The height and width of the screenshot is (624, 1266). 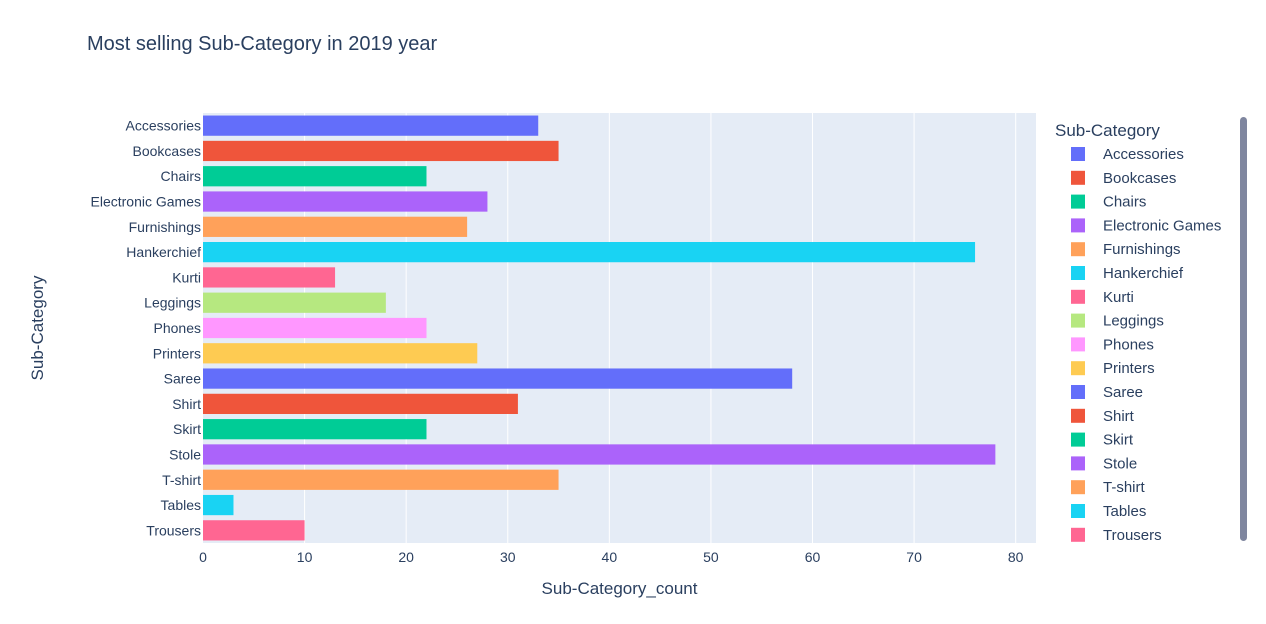 I want to click on x-tick-label: 50, so click(x=711, y=557).